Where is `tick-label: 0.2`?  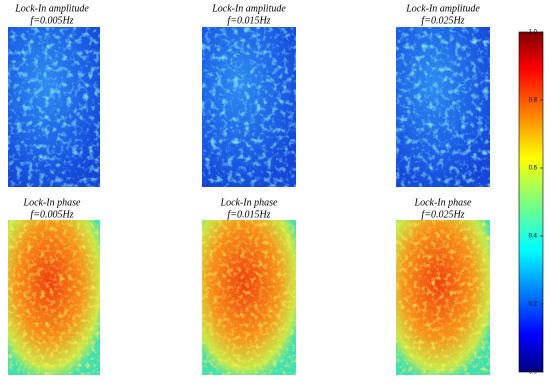
tick-label: 0.2 is located at coordinates (533, 305).